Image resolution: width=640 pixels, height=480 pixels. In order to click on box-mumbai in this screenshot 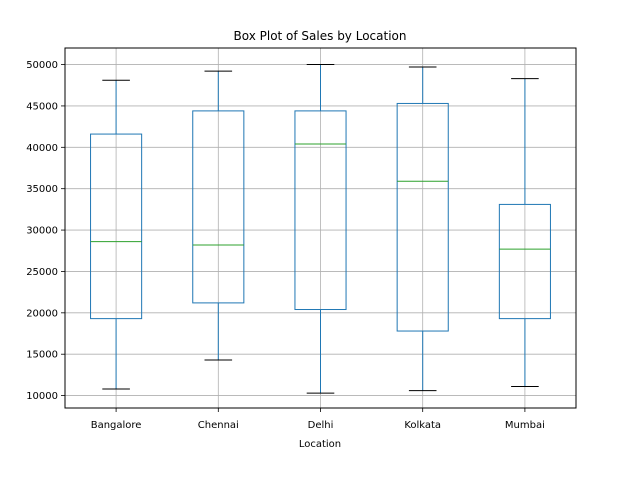, I will do `click(524, 232)`.